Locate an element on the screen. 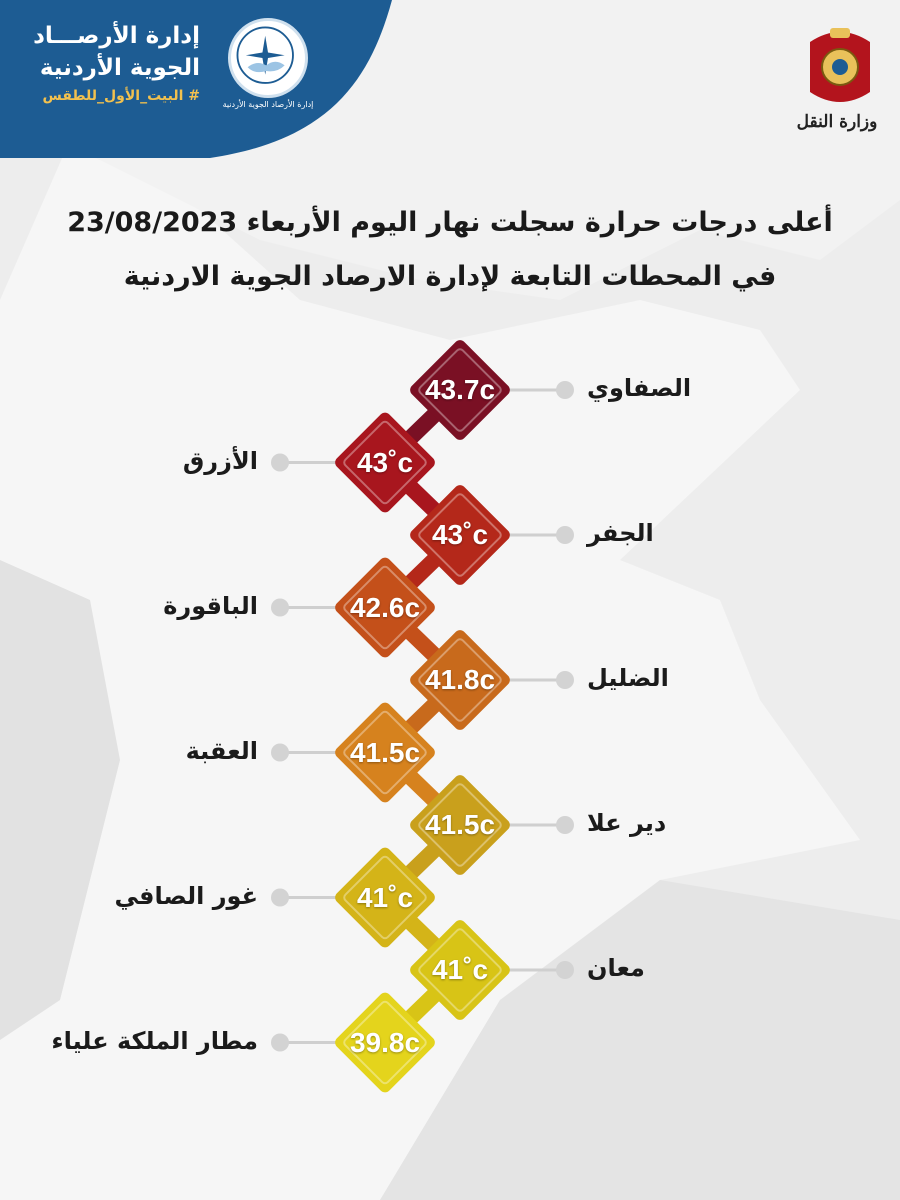 The width and height of the screenshot is (900, 1200). meteorology-logo-icon is located at coordinates (268, 58).